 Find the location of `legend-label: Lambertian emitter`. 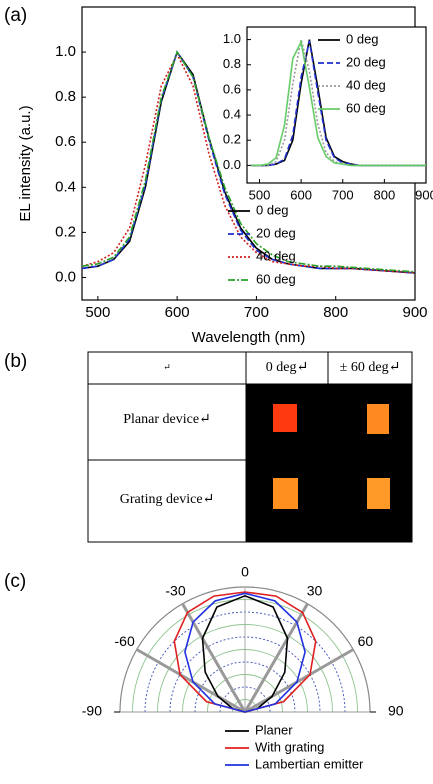

legend-label: Lambertian emitter is located at coordinates (309, 763).